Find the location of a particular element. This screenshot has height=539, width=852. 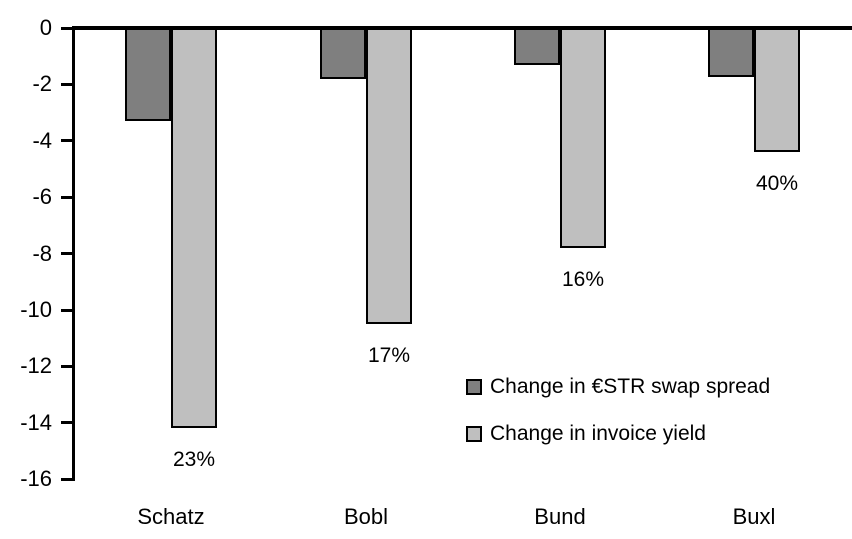

bar-label-buxl: 40% is located at coordinates (777, 183).